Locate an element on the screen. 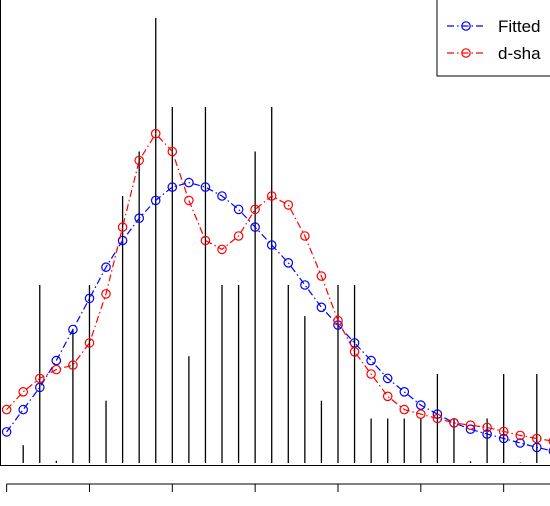 This screenshot has height=506, width=550. legend-marker-d-sha is located at coordinates (466, 53).